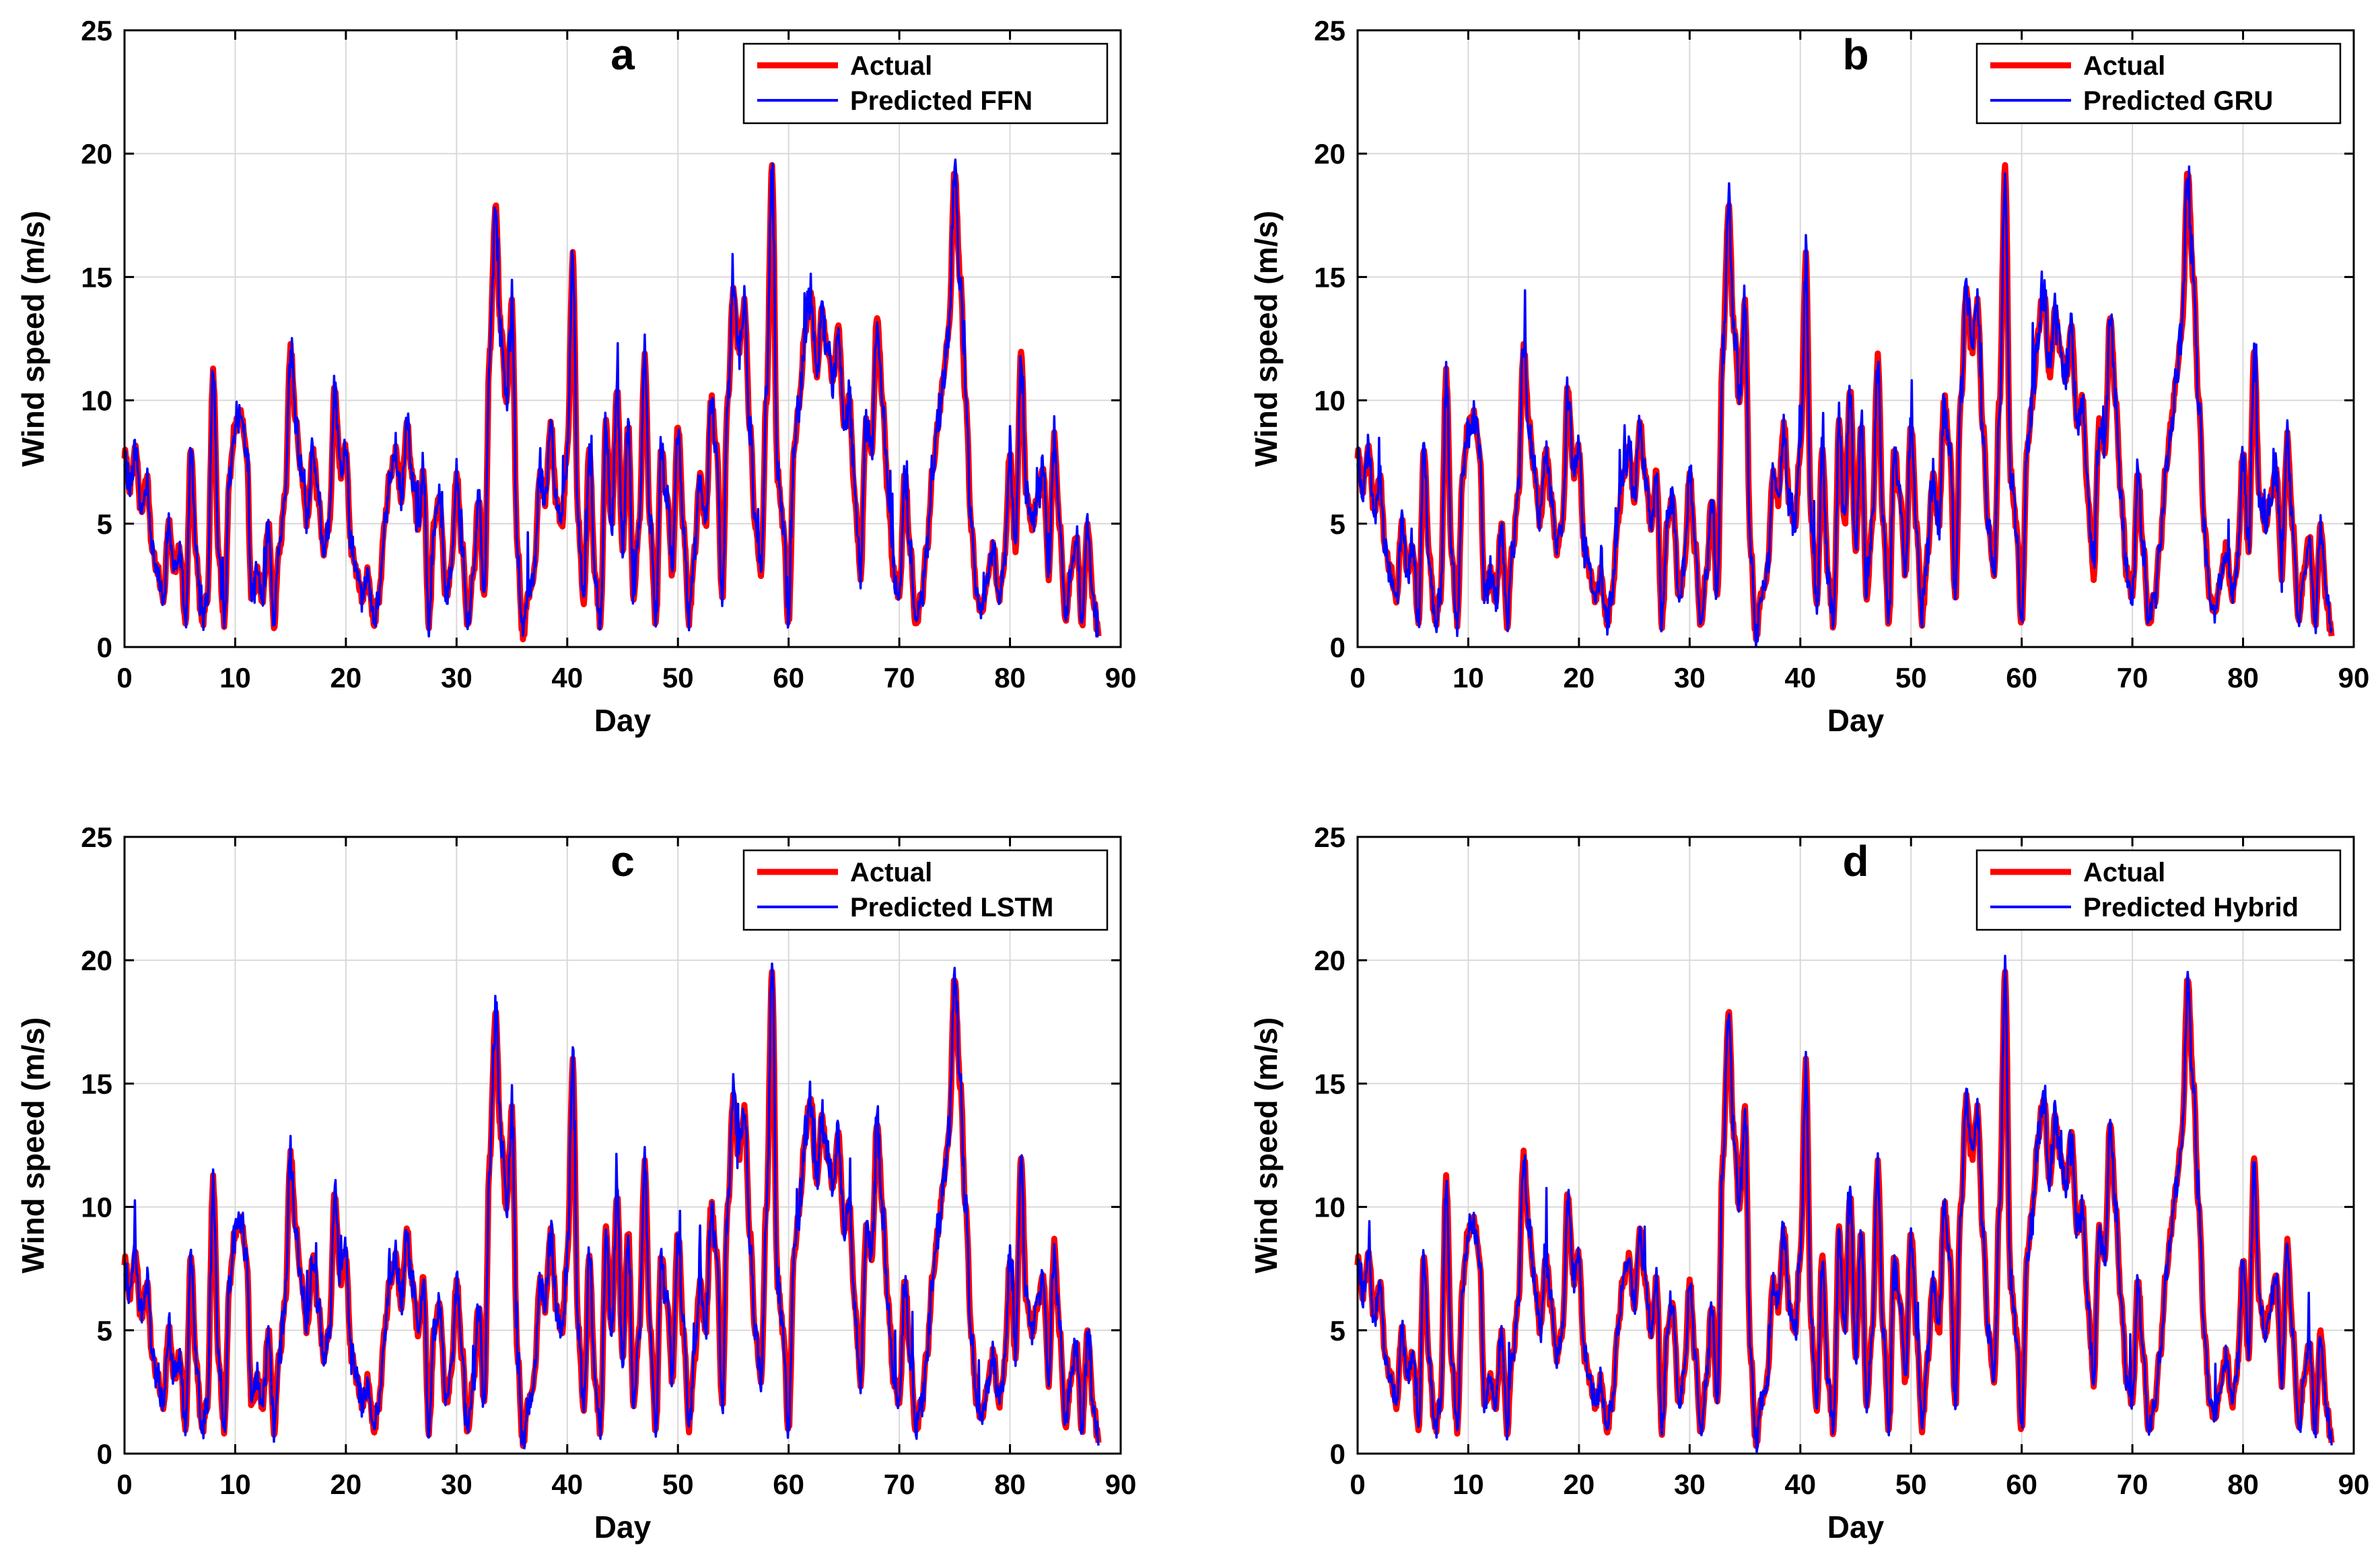 The width and height of the screenshot is (2380, 1560). What do you see at coordinates (952, 907) in the screenshot?
I see `legend-label-predicted: Predicted LSTM` at bounding box center [952, 907].